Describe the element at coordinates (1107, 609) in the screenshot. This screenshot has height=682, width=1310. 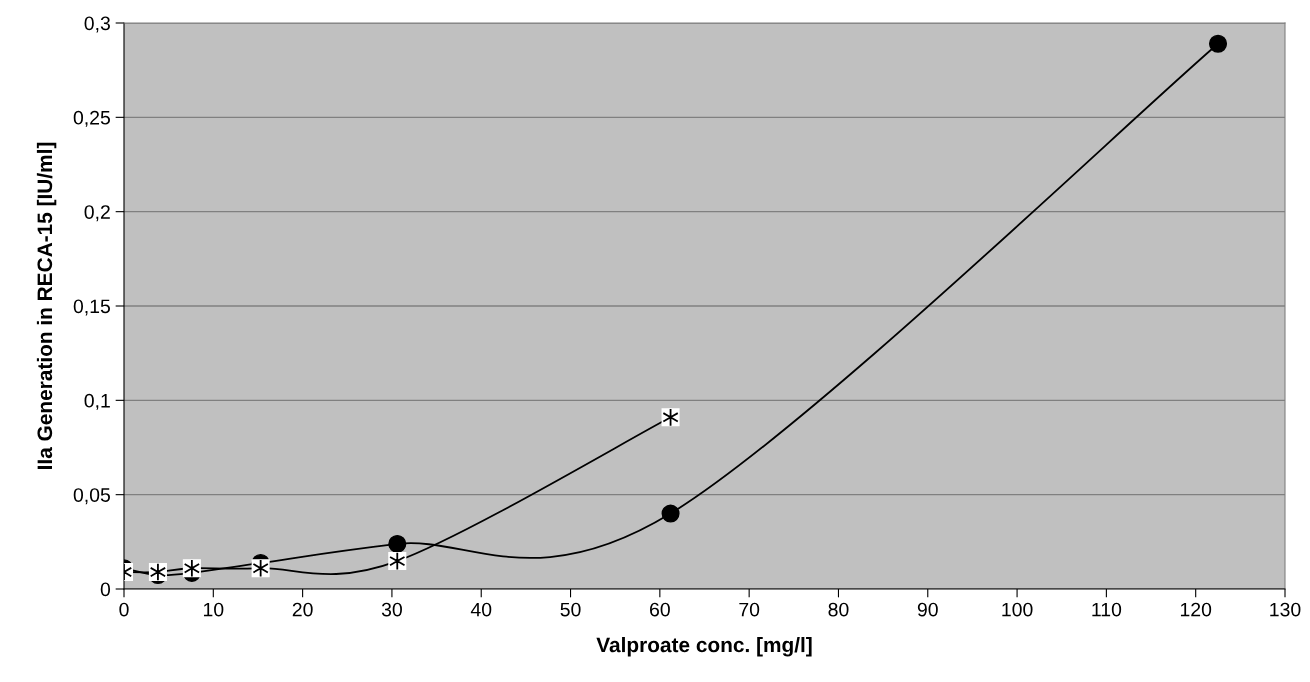
I see `x-tick-label: 110` at that location.